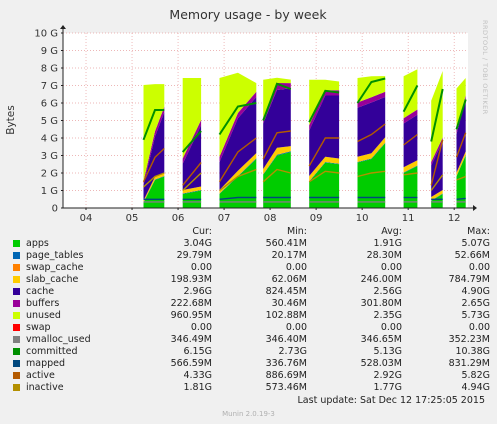 This screenshot has width=497, height=424. I want to click on legend-row: mapped 566.59M 336.76M 528.03M 831.29M, so click(250, 364).